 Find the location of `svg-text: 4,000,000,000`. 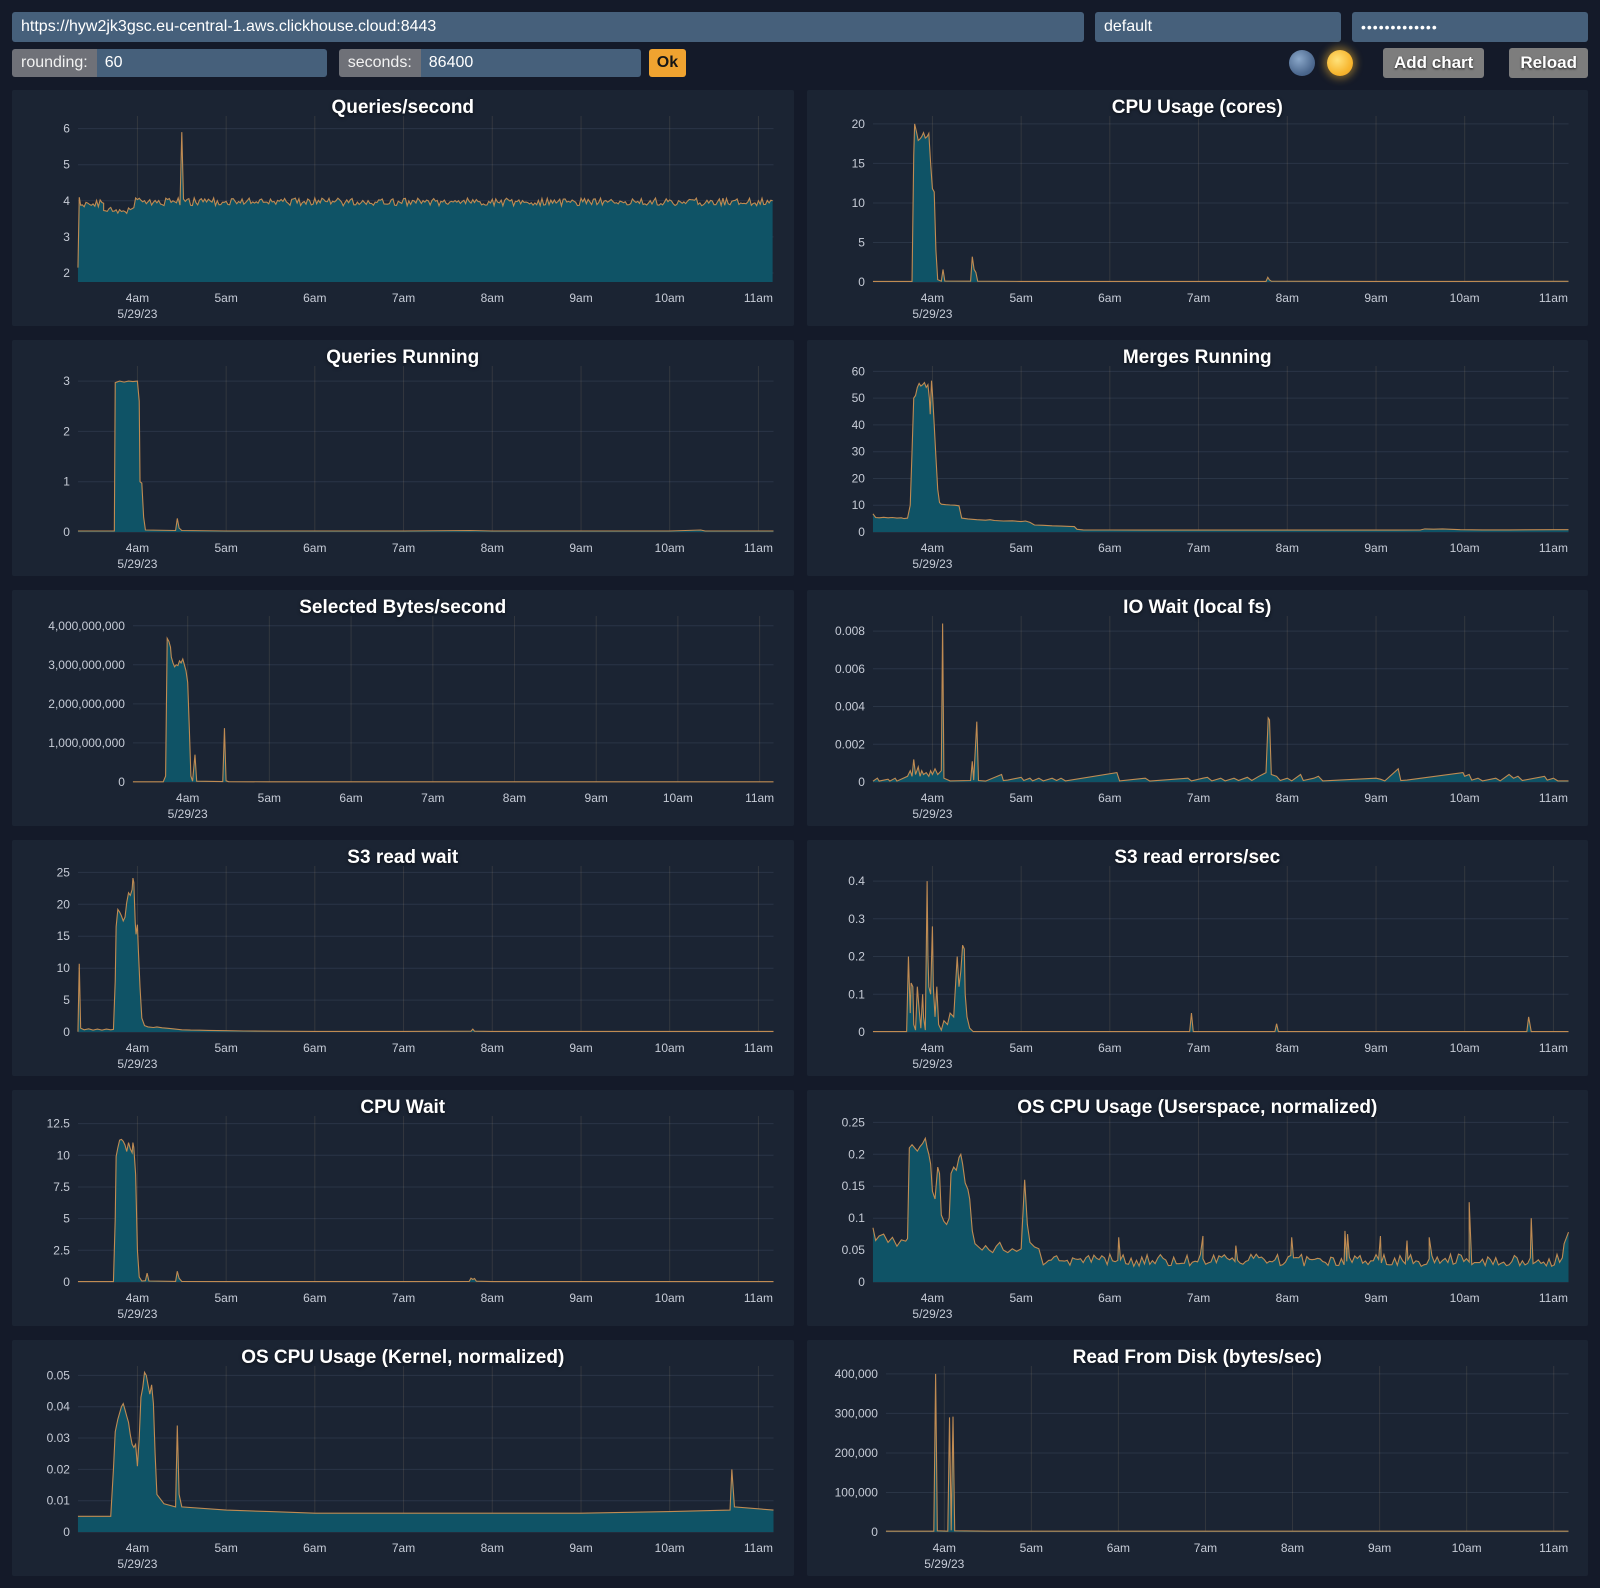

svg-text: 4,000,000,000 is located at coordinates (86, 626).